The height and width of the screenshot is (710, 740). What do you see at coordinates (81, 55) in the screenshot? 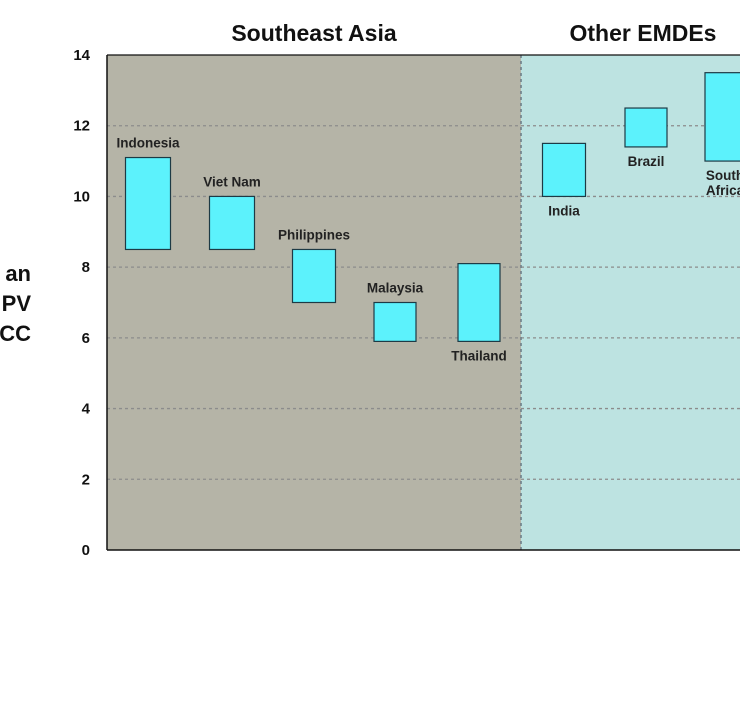
I see `y-tick-label: 14` at bounding box center [81, 55].